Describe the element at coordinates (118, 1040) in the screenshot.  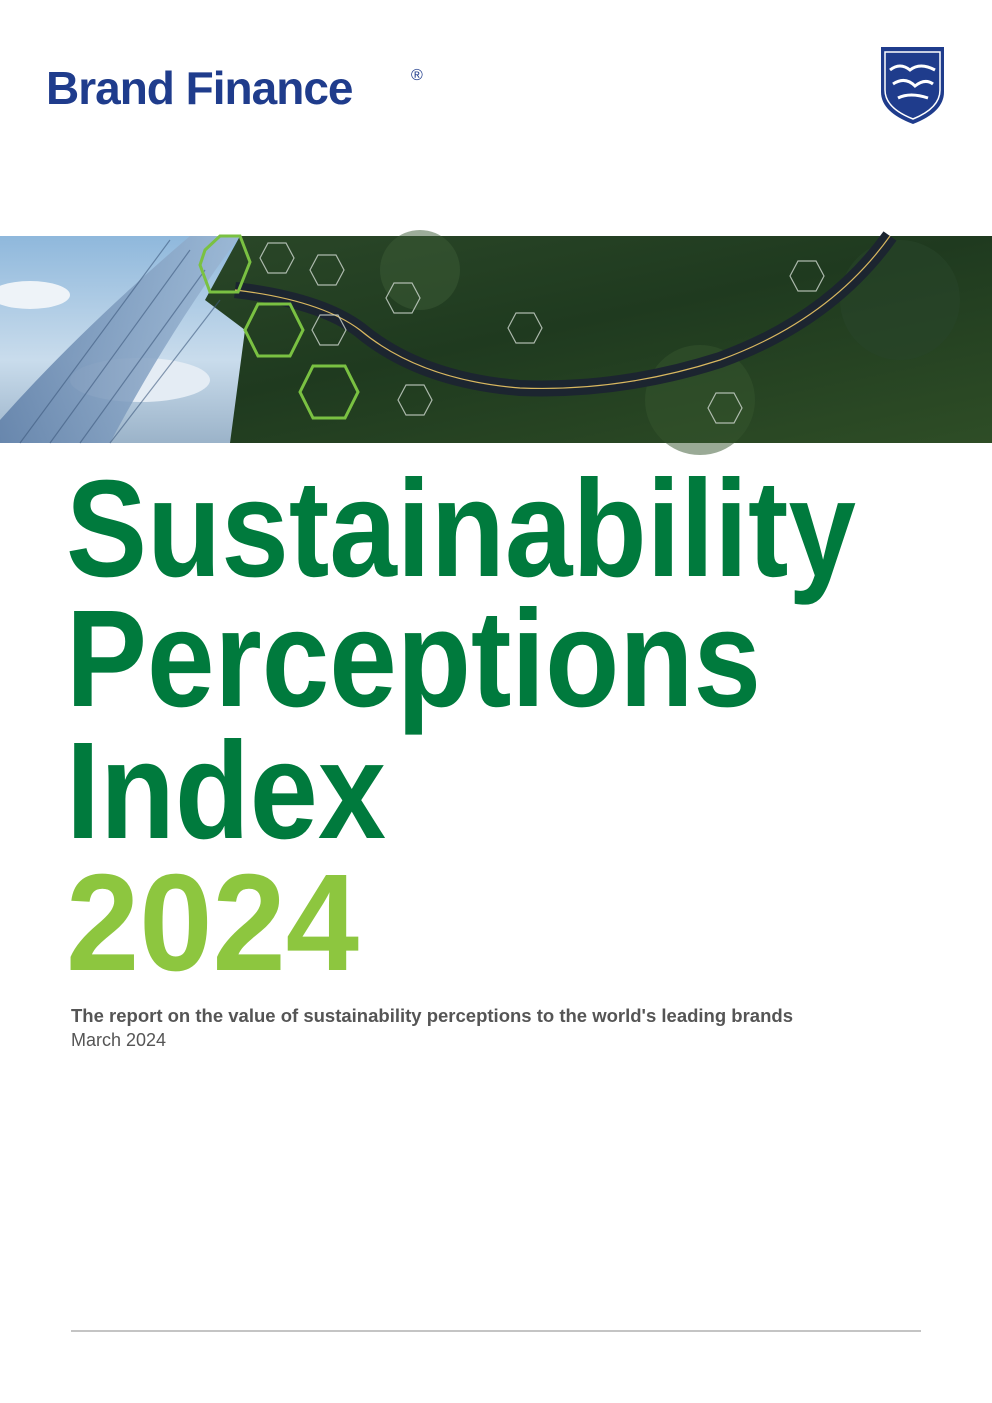
I see `date: March 2024` at that location.